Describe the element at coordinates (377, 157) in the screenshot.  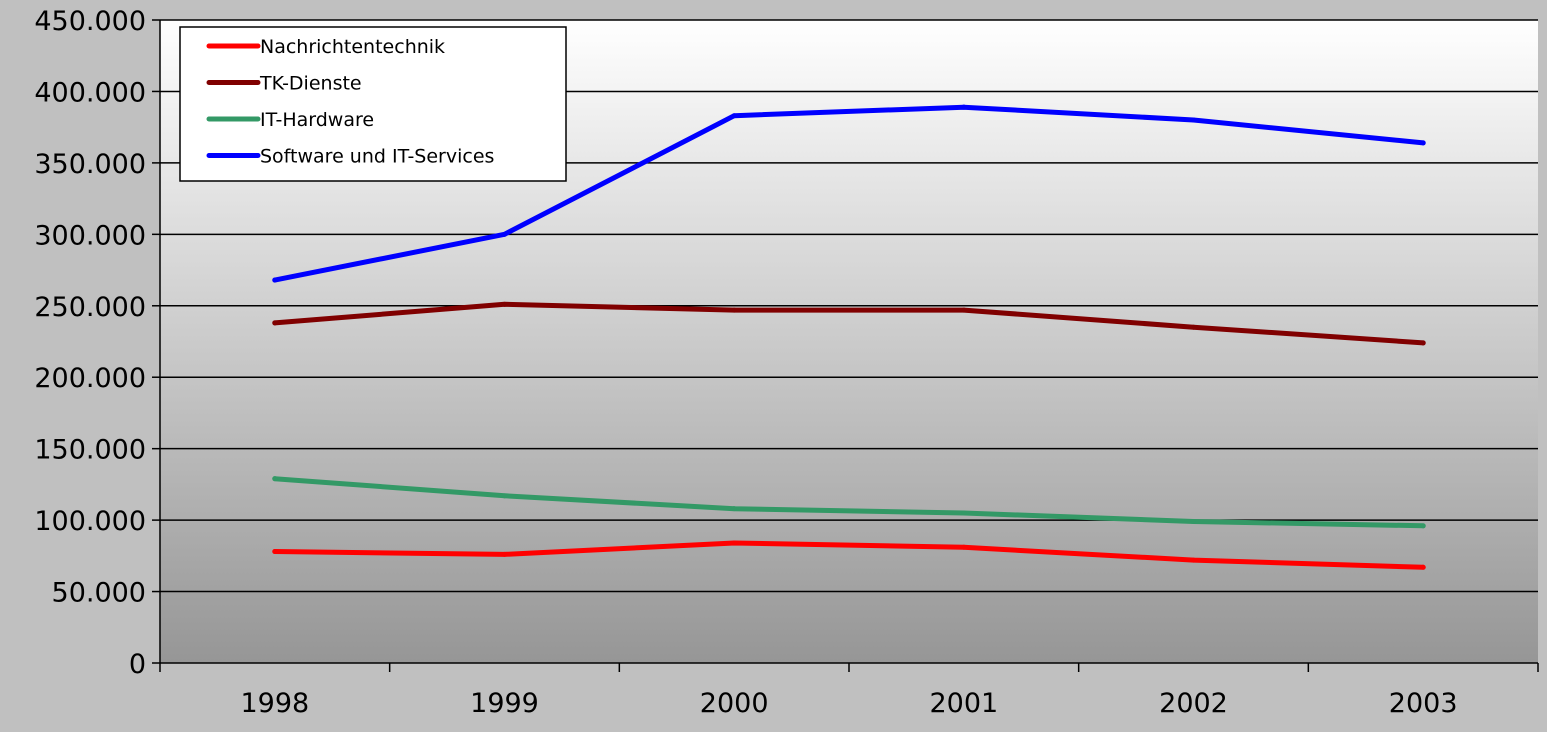
I see `legend-label: Software und IT-Services` at that location.